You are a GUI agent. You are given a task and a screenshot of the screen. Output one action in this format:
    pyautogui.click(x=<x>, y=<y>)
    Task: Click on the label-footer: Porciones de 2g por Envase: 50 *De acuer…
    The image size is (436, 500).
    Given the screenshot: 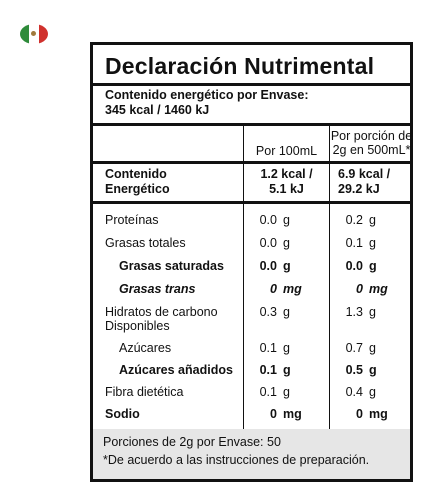 What is the action you would take?
    pyautogui.click(x=251, y=454)
    